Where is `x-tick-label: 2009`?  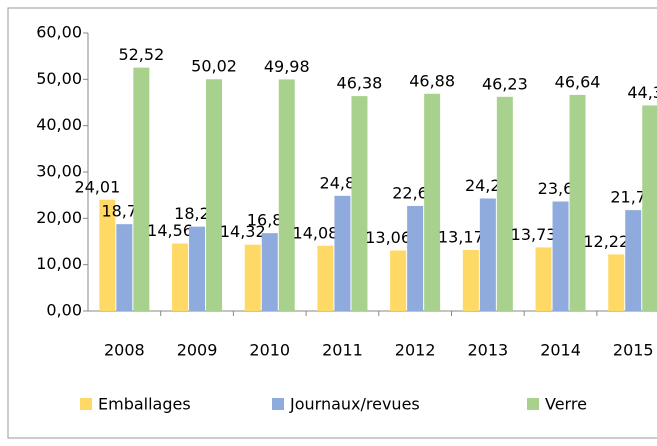
x-tick-label: 2009 is located at coordinates (197, 350).